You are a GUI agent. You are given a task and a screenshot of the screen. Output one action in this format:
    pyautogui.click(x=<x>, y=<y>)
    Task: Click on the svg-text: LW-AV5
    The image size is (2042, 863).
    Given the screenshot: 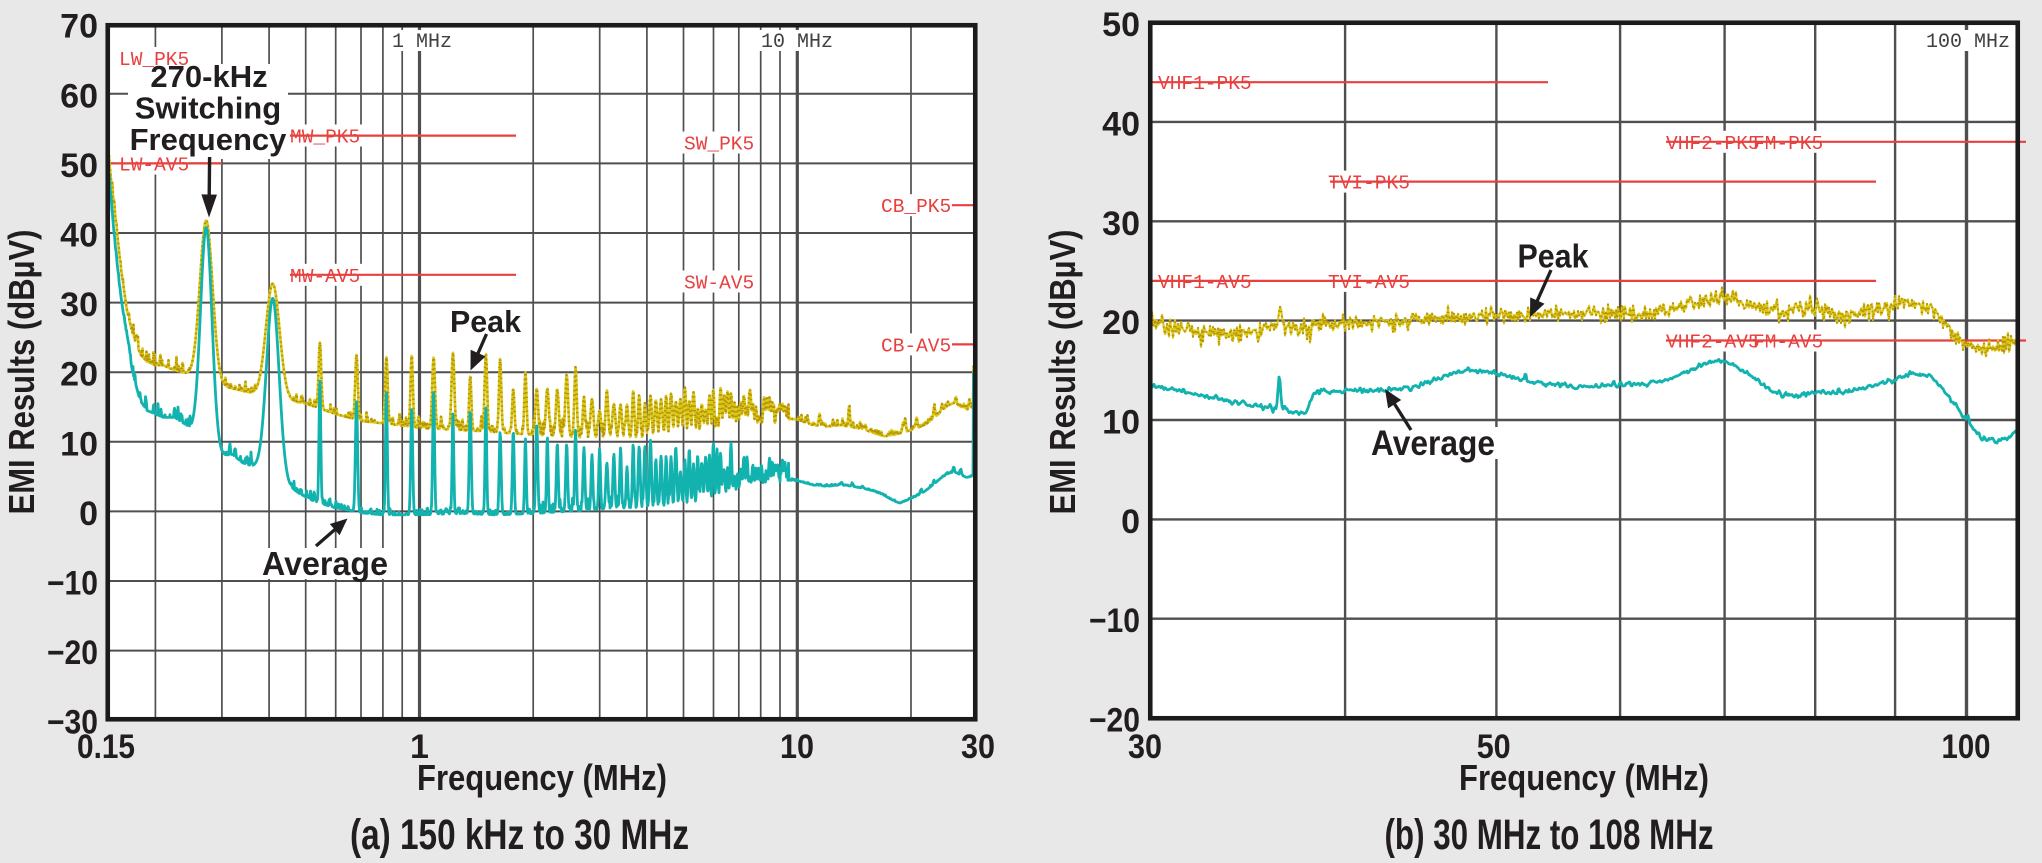 What is the action you would take?
    pyautogui.click(x=154, y=165)
    